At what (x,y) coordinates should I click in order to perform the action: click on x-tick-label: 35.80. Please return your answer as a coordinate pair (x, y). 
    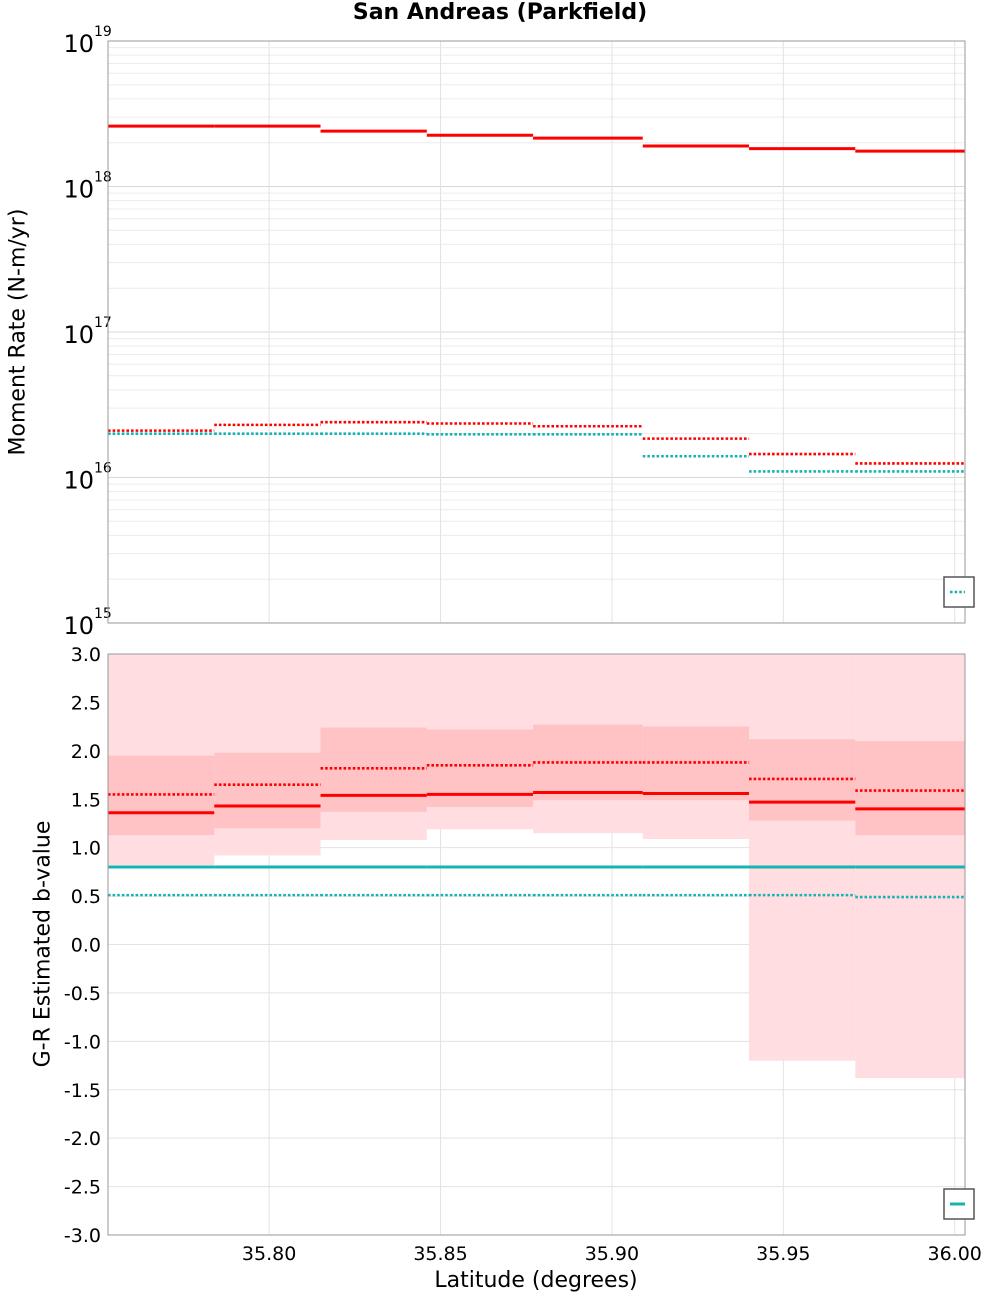
    Looking at the image, I should click on (269, 1254).